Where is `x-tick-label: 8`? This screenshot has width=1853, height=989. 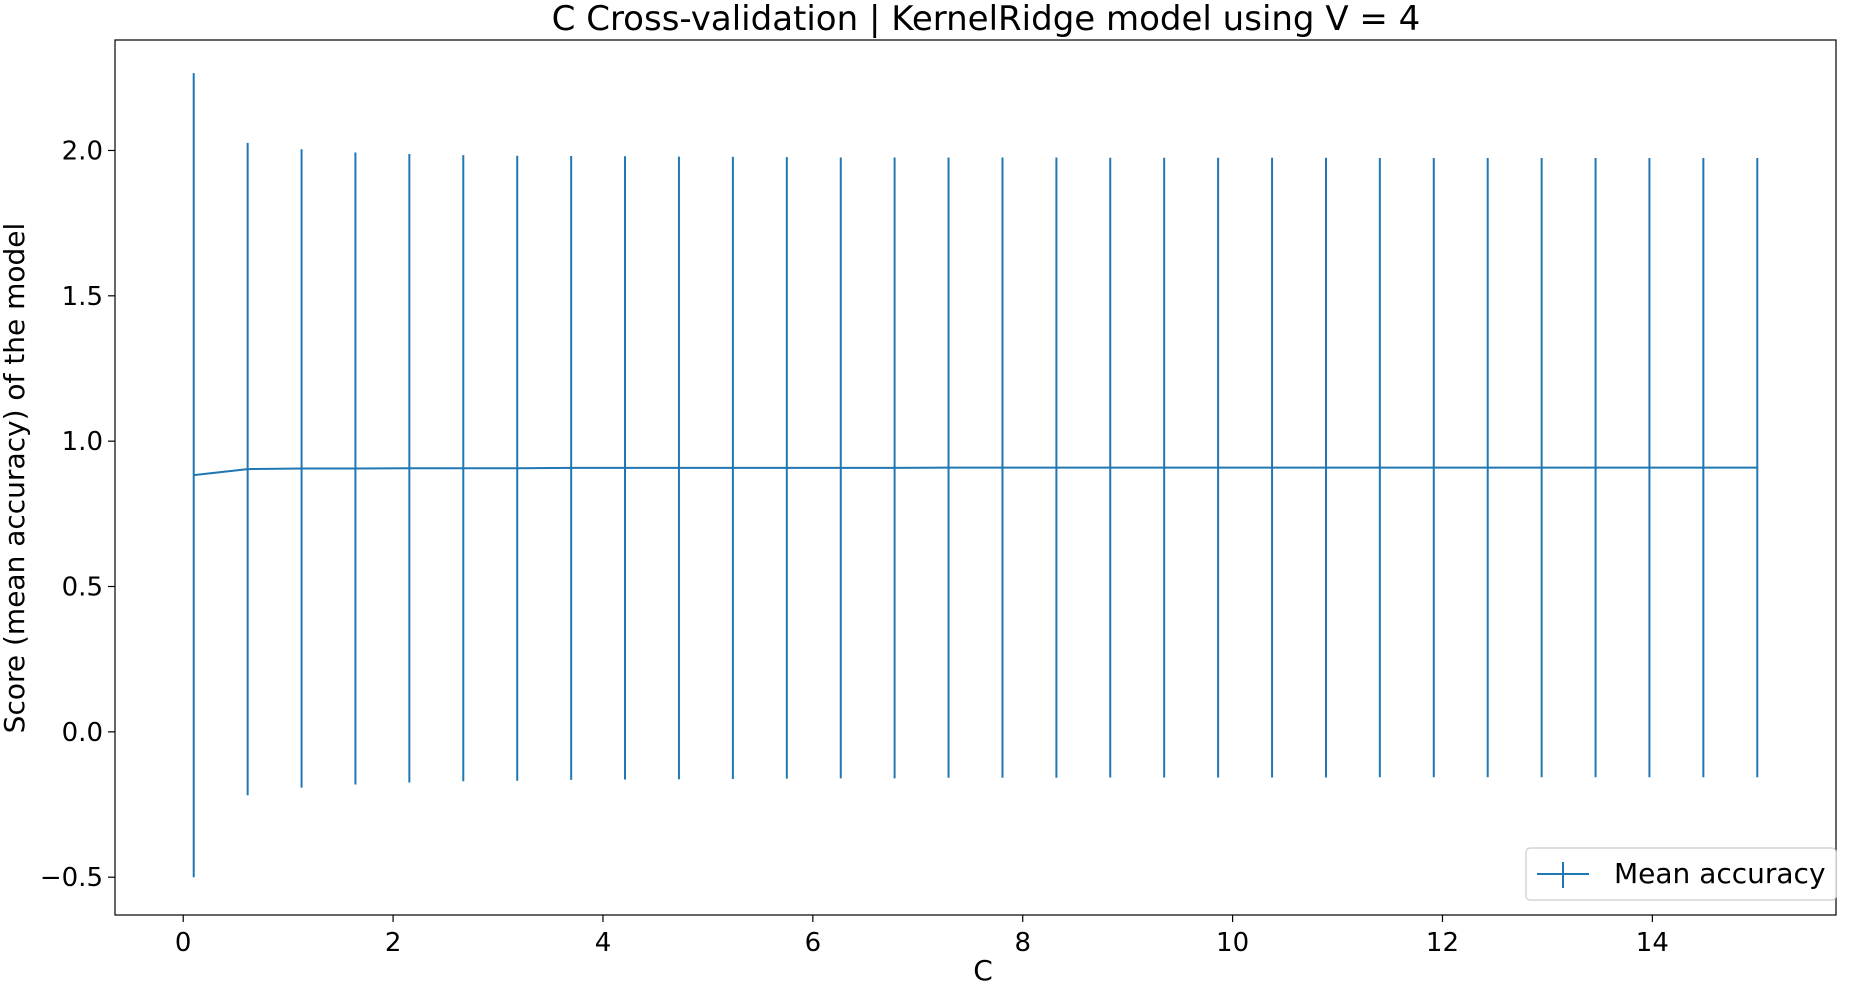
x-tick-label: 8 is located at coordinates (1022, 943).